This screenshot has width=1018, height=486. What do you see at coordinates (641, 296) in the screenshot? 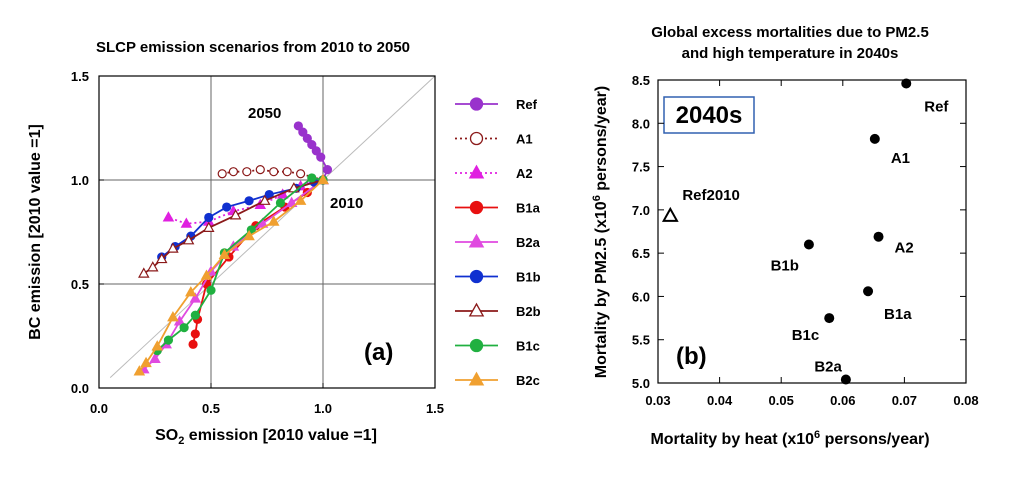
I see `chart-b-ytick-label: 6.0` at bounding box center [641, 296].